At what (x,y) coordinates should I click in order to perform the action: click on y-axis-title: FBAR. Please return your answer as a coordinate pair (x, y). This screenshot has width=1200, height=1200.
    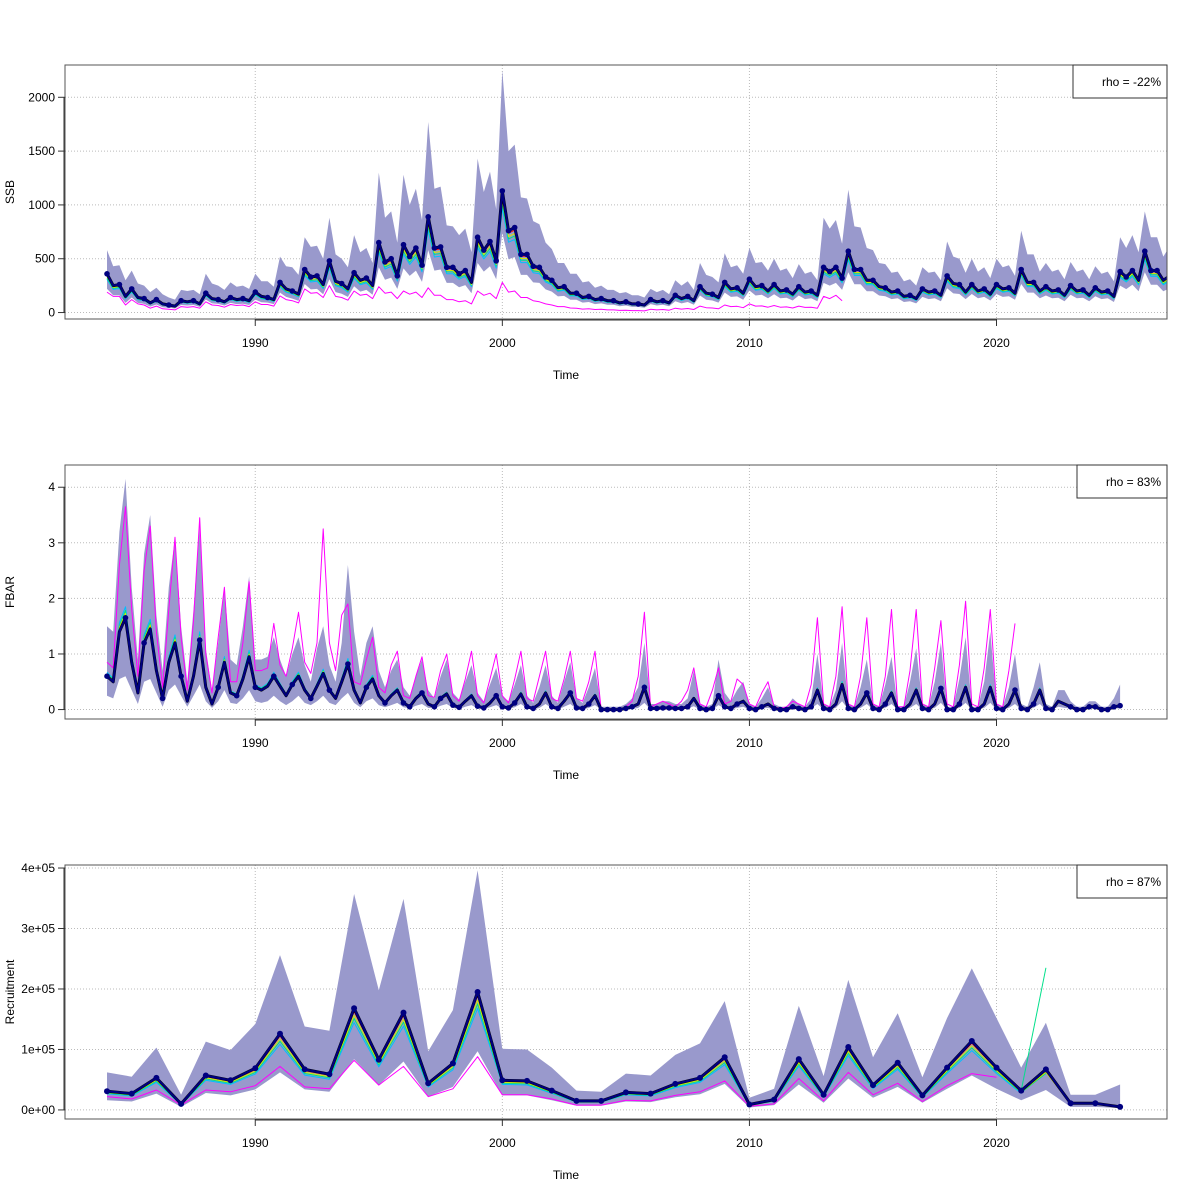
    Looking at the image, I should click on (10, 592).